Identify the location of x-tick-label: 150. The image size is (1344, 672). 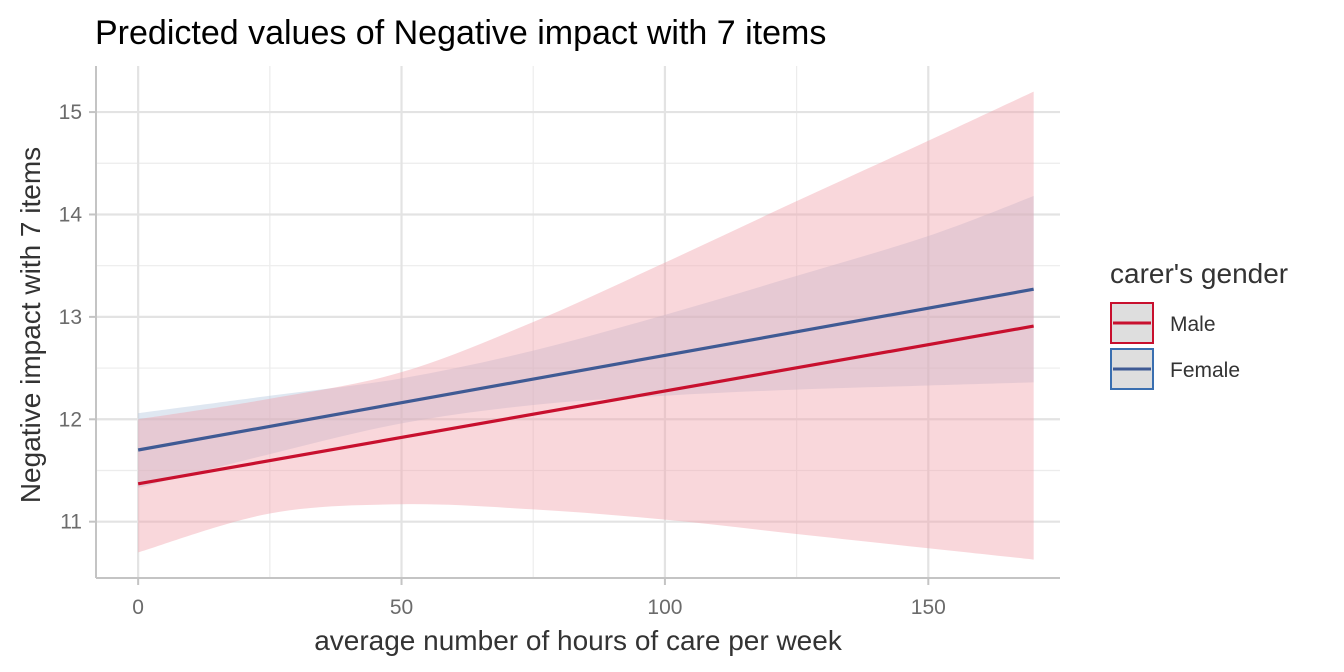
(928, 607).